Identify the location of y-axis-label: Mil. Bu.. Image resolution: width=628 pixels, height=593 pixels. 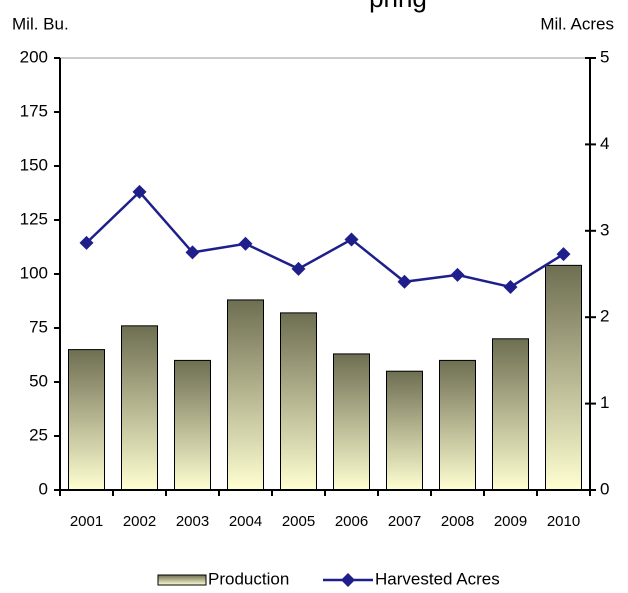
(40, 23).